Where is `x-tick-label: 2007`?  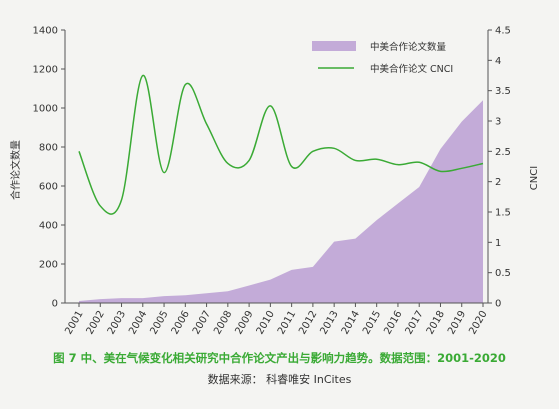
x-tick-label: 2007 is located at coordinates (202, 323).